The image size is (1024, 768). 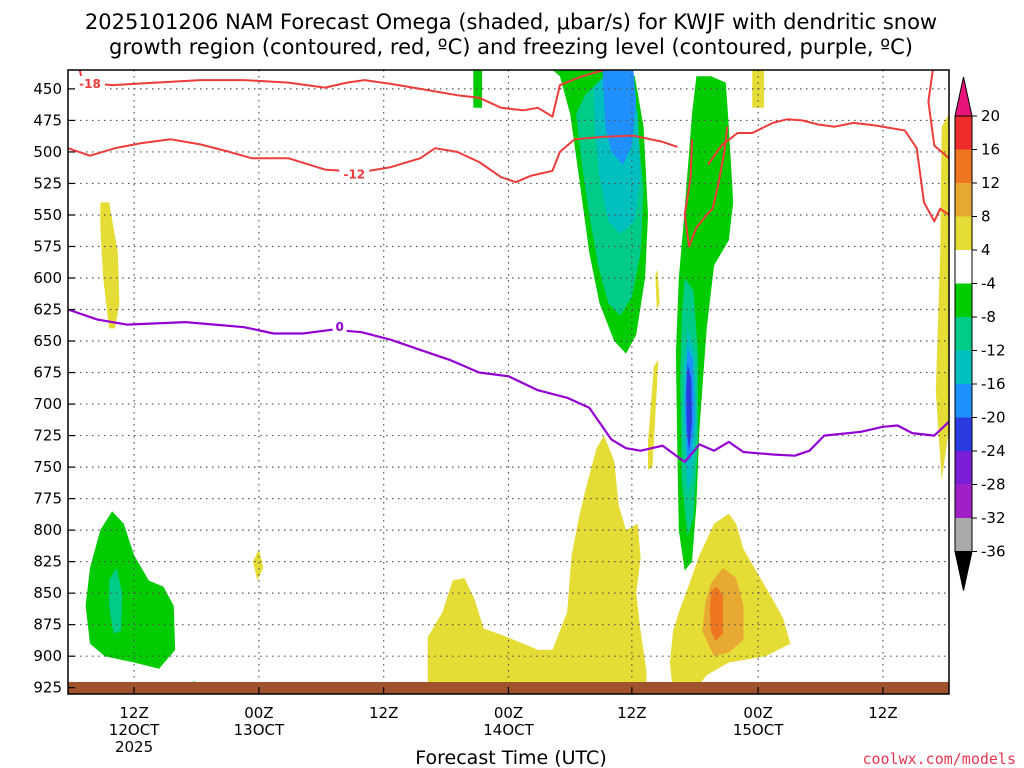 I want to click on omega-region-rising-top-green, so click(x=478, y=89).